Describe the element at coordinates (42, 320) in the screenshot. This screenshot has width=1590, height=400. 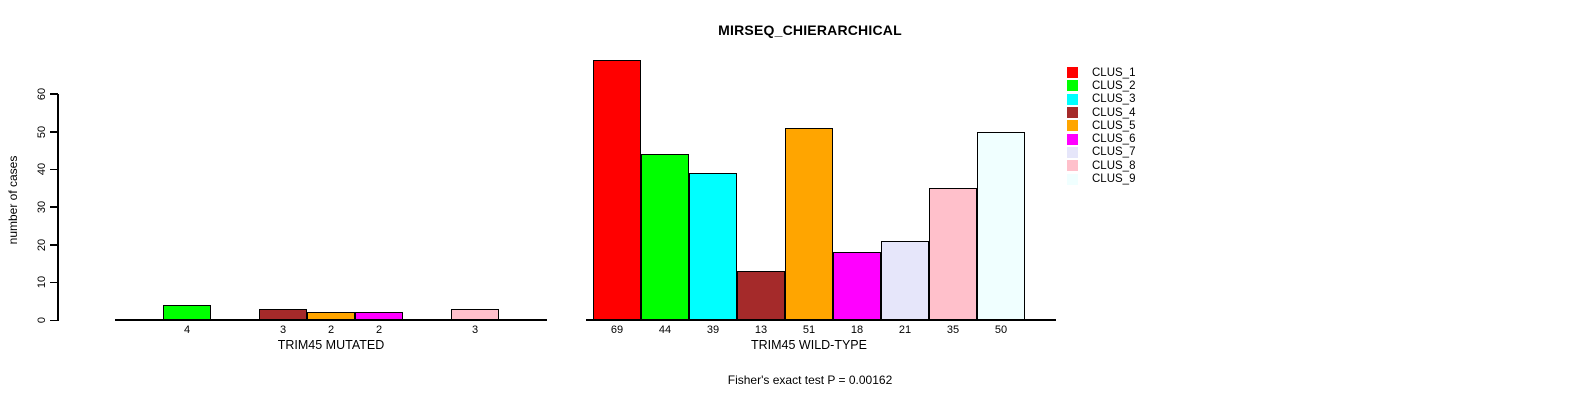
I see `y-tick-label: 0` at that location.